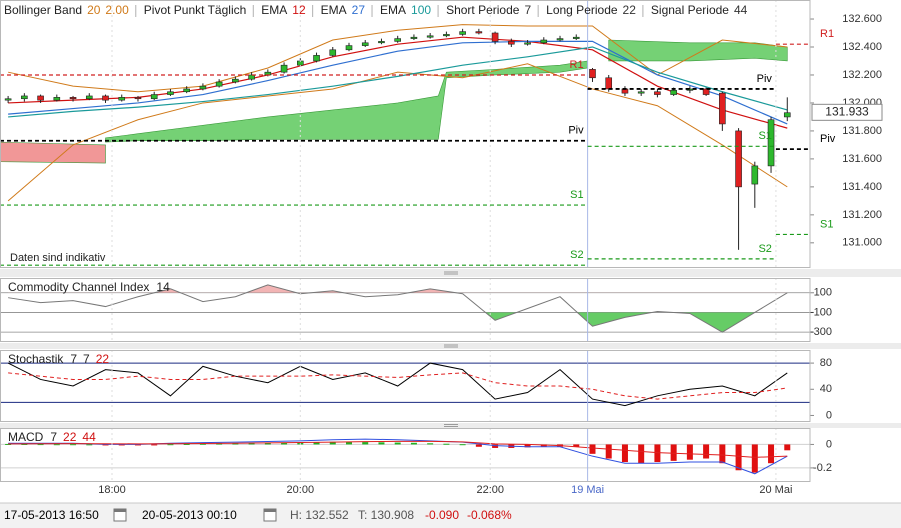  I want to click on panel-title: Commodity Channel Index, so click(78, 287).